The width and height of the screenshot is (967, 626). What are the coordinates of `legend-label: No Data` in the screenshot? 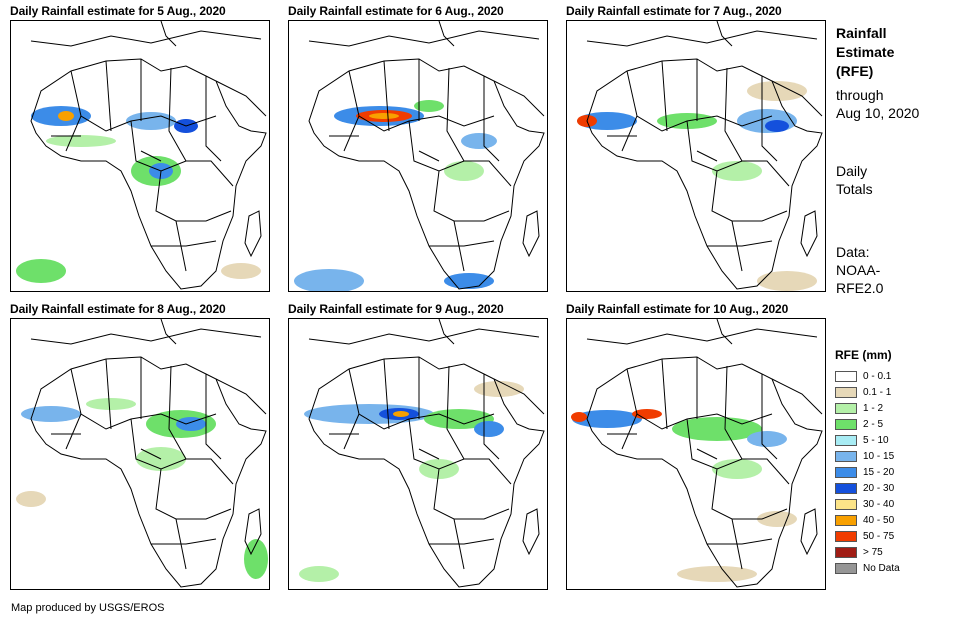 It's located at (881, 568).